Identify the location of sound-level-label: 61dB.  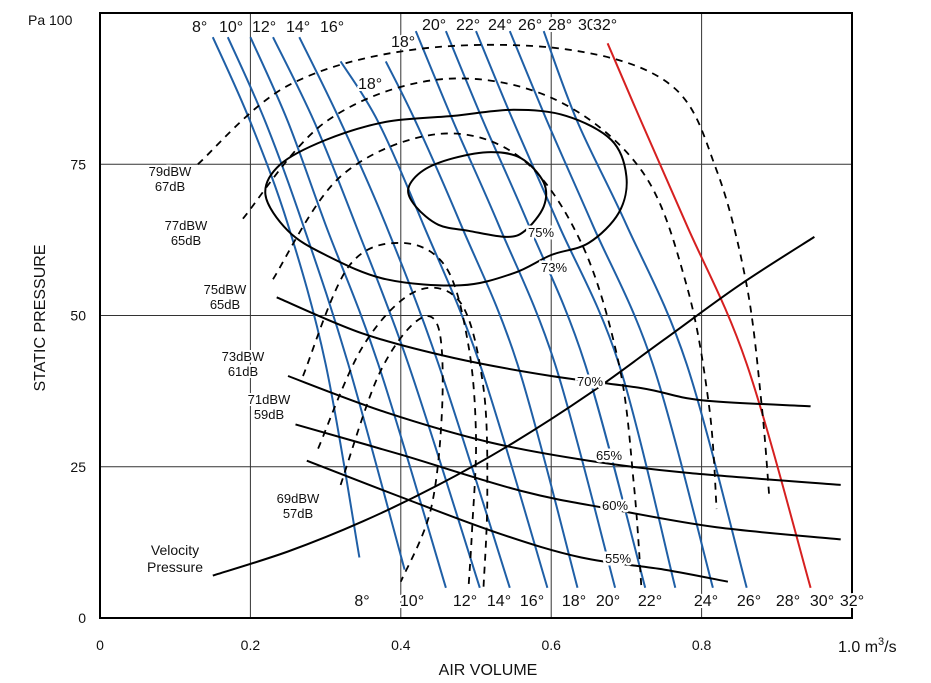
(243, 371).